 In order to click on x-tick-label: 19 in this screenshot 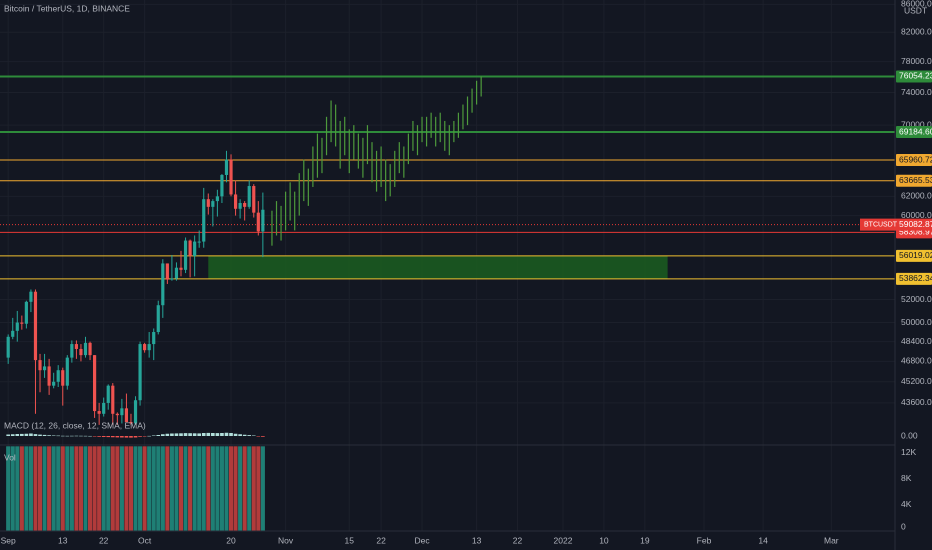, I will do `click(645, 540)`.